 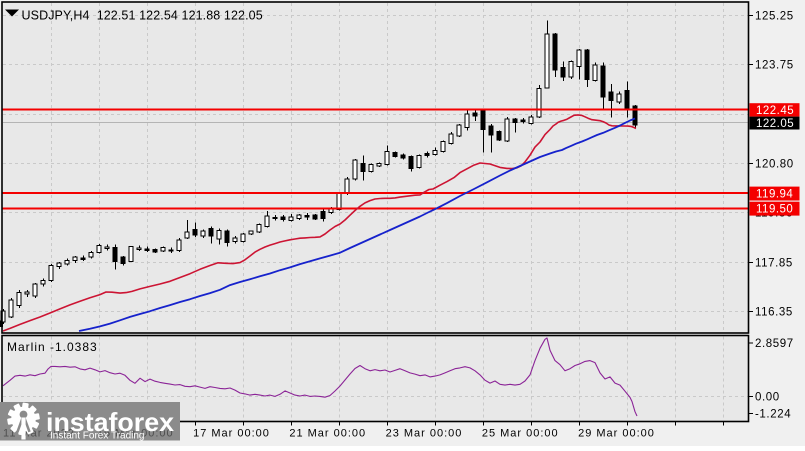 What do you see at coordinates (231, 434) in the screenshot?
I see `svg-text: 17 Mar 00:00` at bounding box center [231, 434].